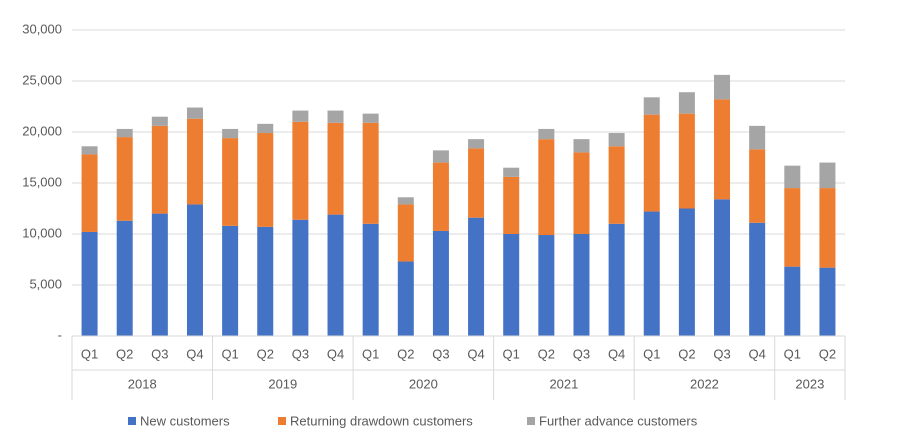  What do you see at coordinates (185, 420) in the screenshot?
I see `legend-label: New customers` at bounding box center [185, 420].